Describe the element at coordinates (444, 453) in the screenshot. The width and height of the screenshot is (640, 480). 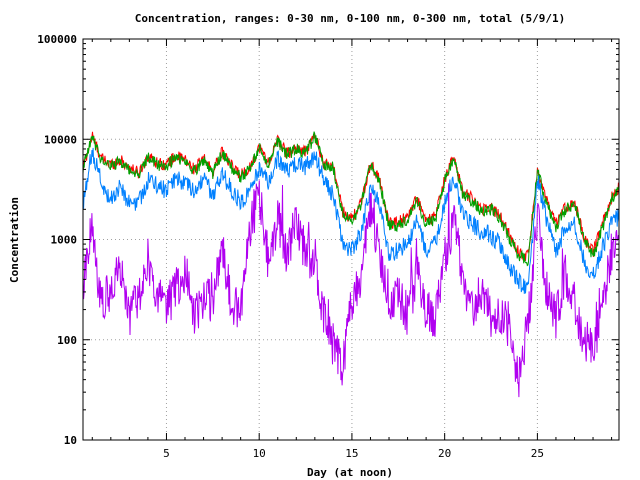
I see `x-tick-label: 20` at that location.